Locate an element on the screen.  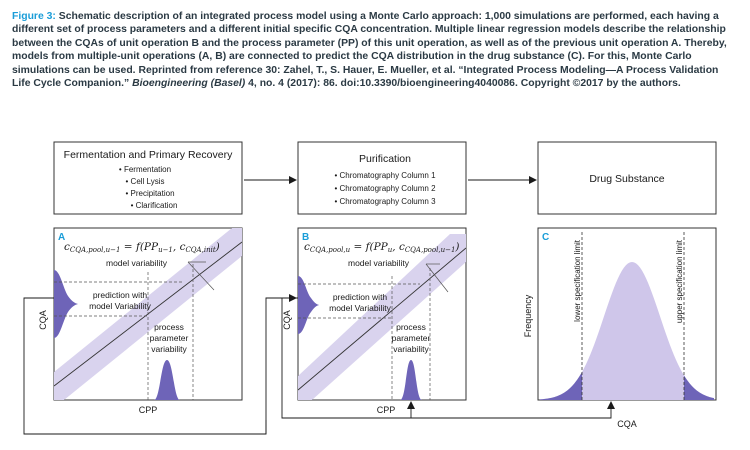
caption-label: Figure 3: is located at coordinates (34, 16).